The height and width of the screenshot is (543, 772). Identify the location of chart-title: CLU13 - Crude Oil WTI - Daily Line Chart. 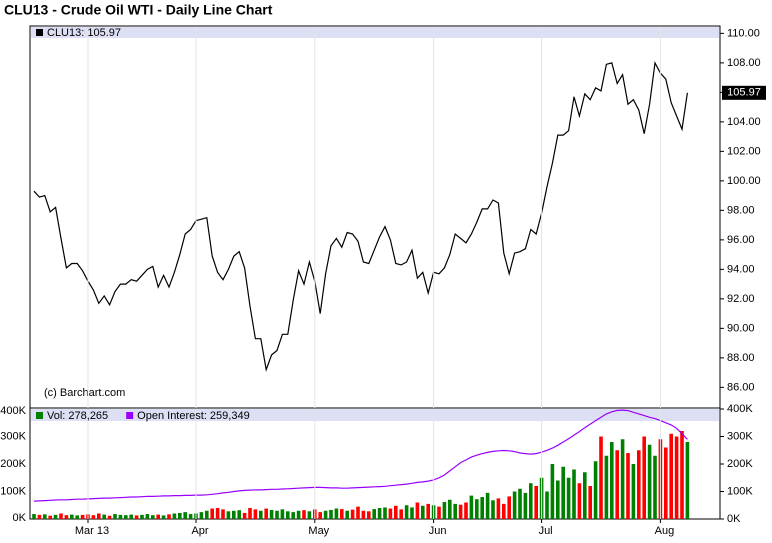
(138, 10).